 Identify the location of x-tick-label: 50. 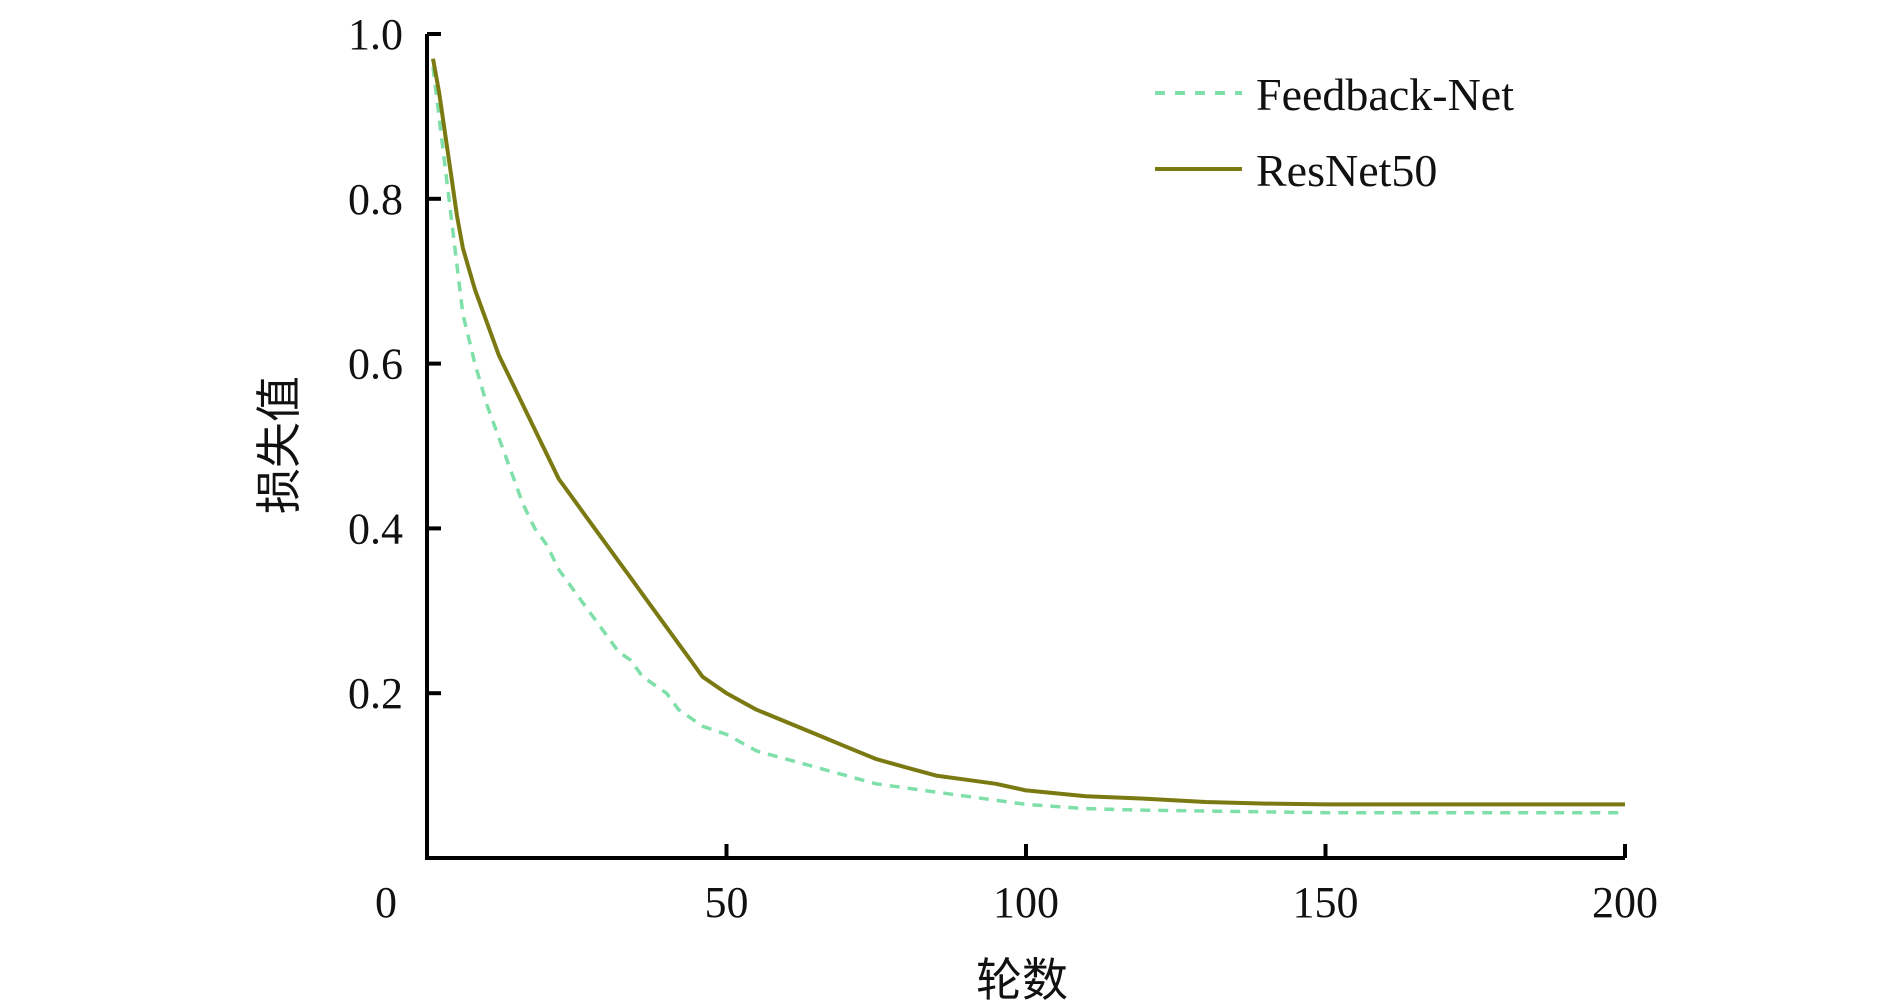
(727, 902).